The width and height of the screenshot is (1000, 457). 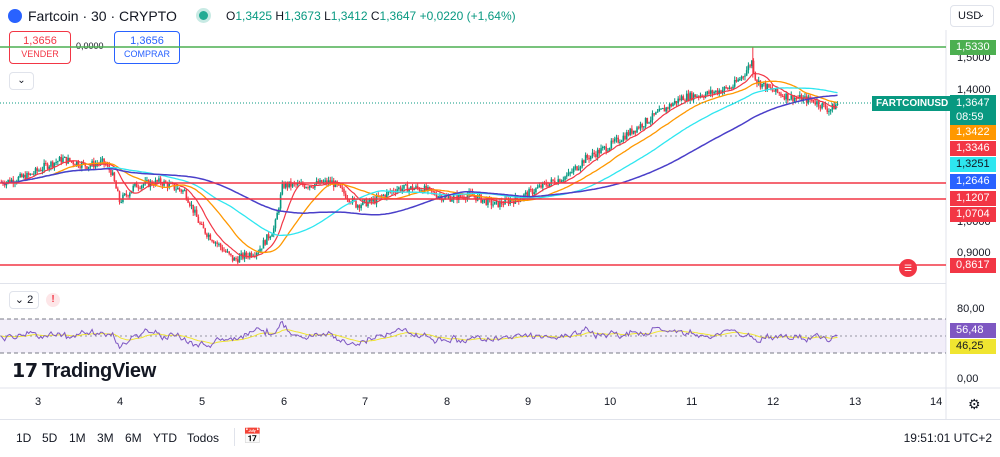 I want to click on calendar-icon: 📅, so click(x=252, y=436).